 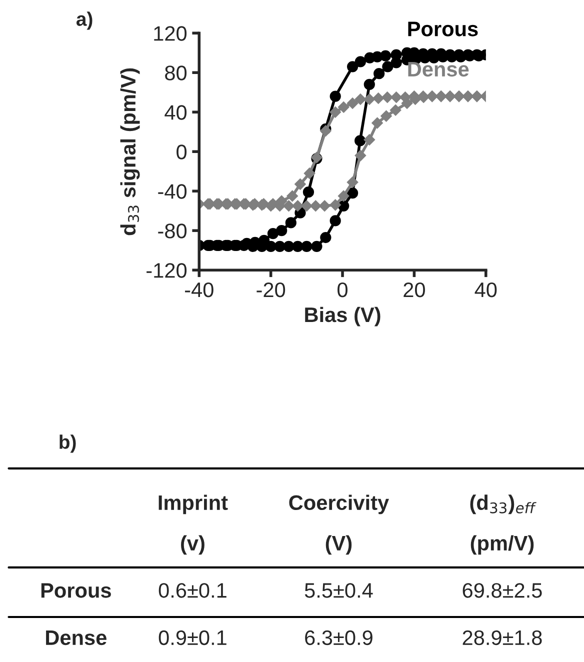 What do you see at coordinates (192, 545) in the screenshot?
I see `text: (v)` at bounding box center [192, 545].